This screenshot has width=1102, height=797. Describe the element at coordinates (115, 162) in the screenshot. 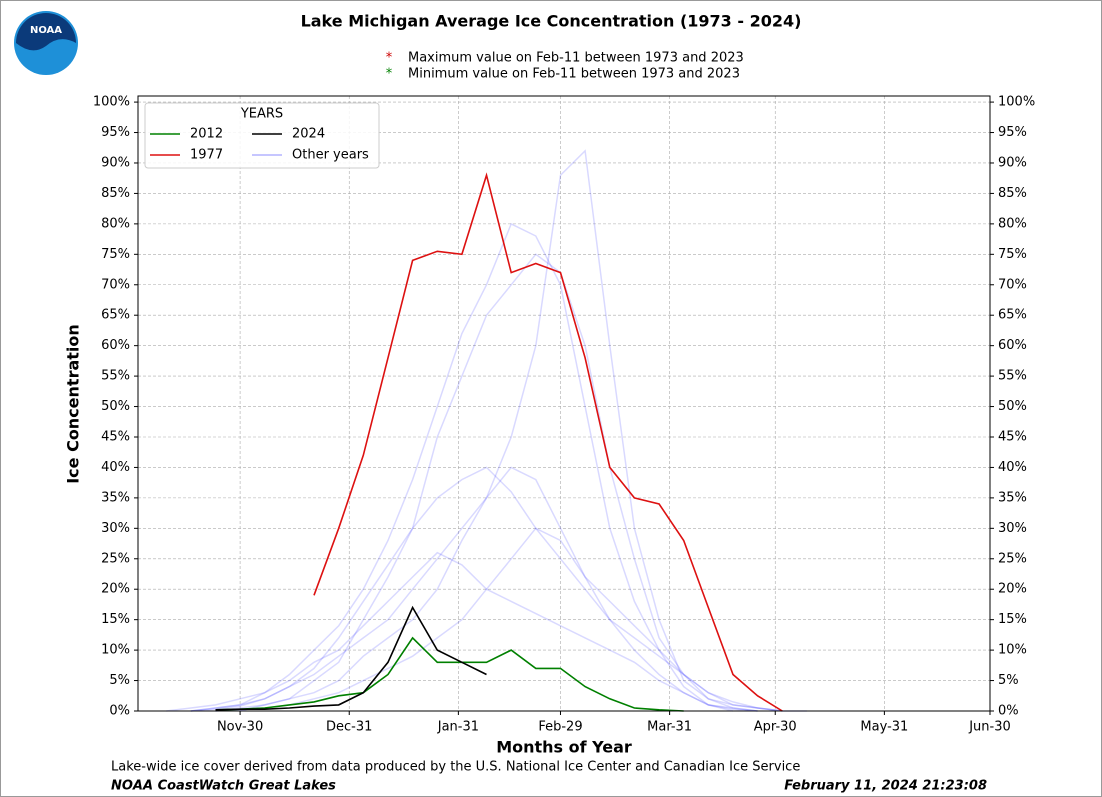

I see `y-tick-label: 90%` at that location.